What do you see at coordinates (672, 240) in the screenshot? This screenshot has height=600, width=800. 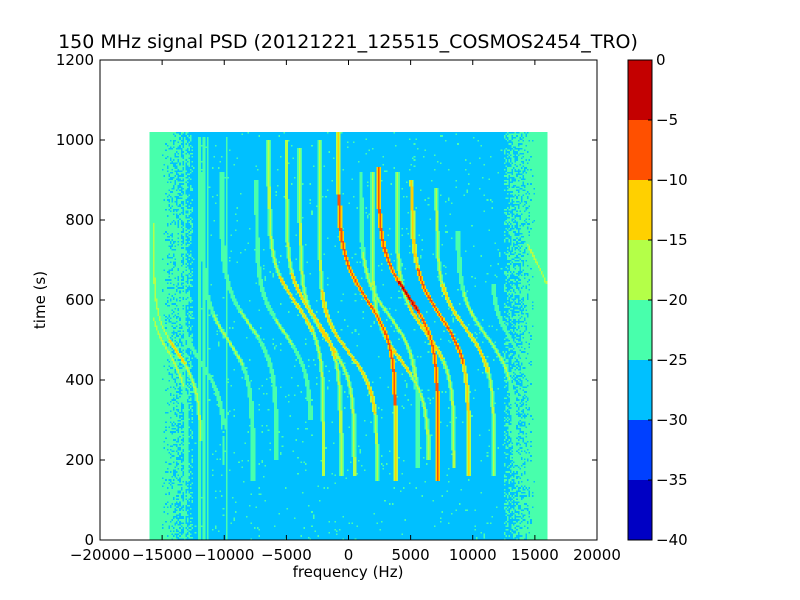 I see `colorbar-tick-label: −15` at bounding box center [672, 240].